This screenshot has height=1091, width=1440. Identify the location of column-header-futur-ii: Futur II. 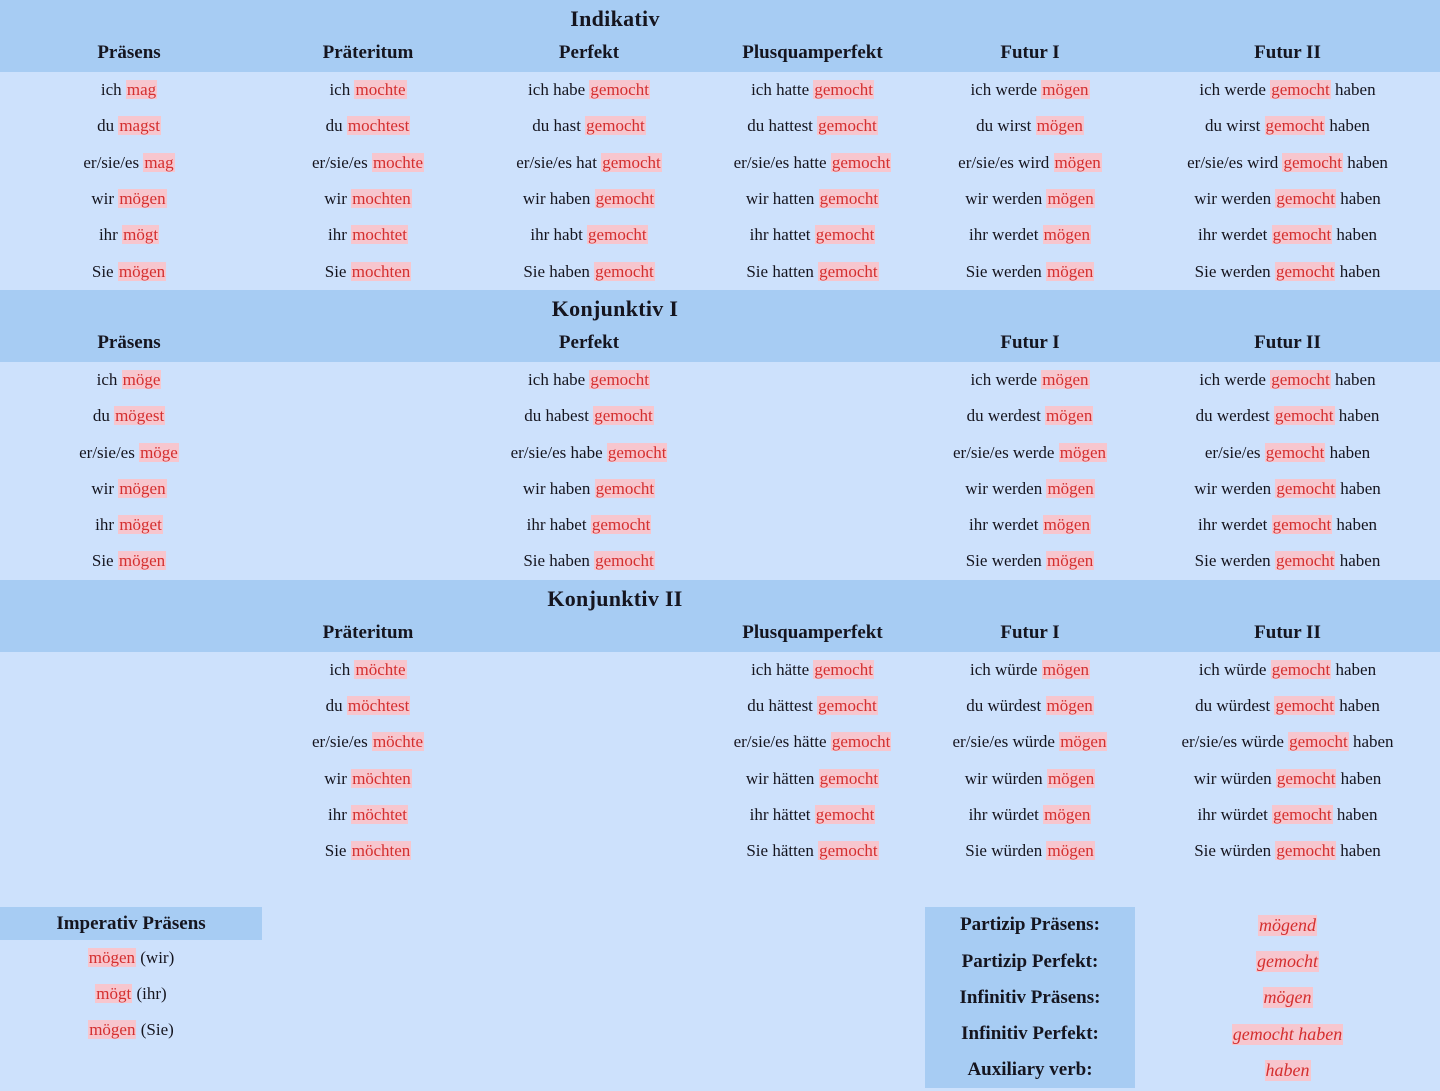
(1287, 342).